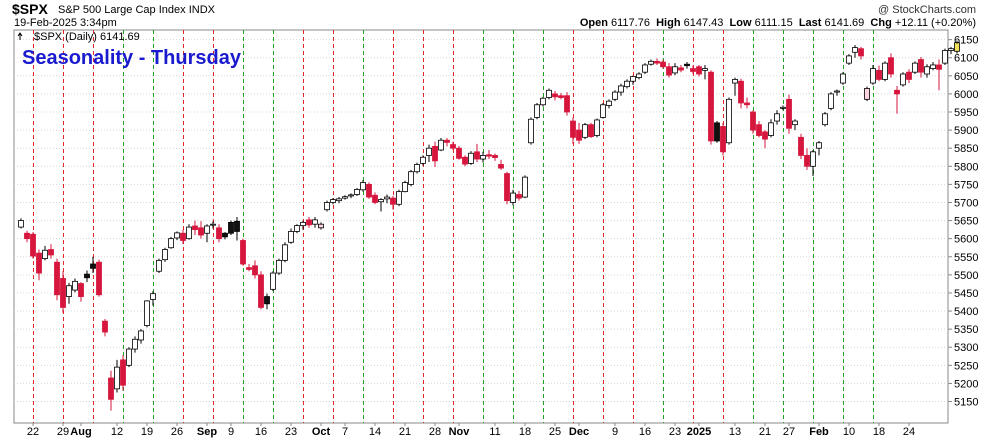 The height and width of the screenshot is (438, 990). I want to click on legend-candle-icon, so click(20, 36).